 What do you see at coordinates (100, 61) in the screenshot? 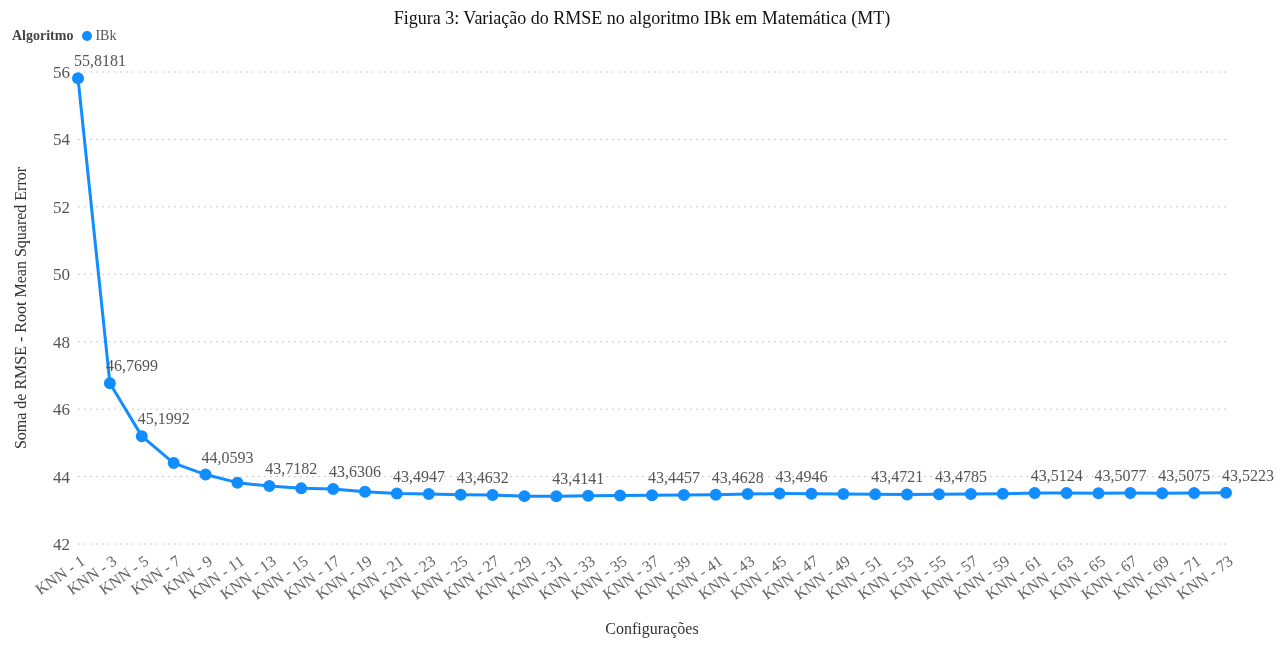
I see `data-label: 55,8181` at bounding box center [100, 61].